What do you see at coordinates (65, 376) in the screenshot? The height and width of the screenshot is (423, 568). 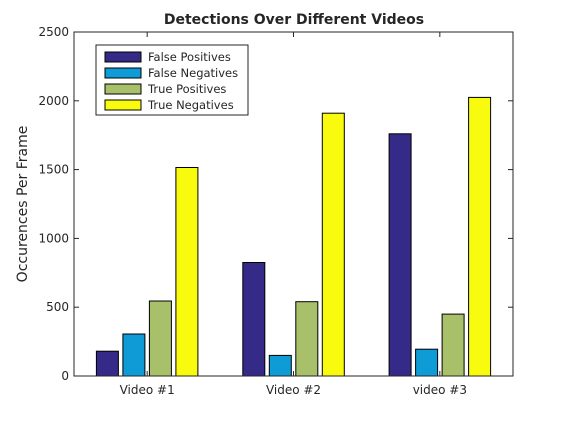 I see `y-tick-label: 0` at bounding box center [65, 376].